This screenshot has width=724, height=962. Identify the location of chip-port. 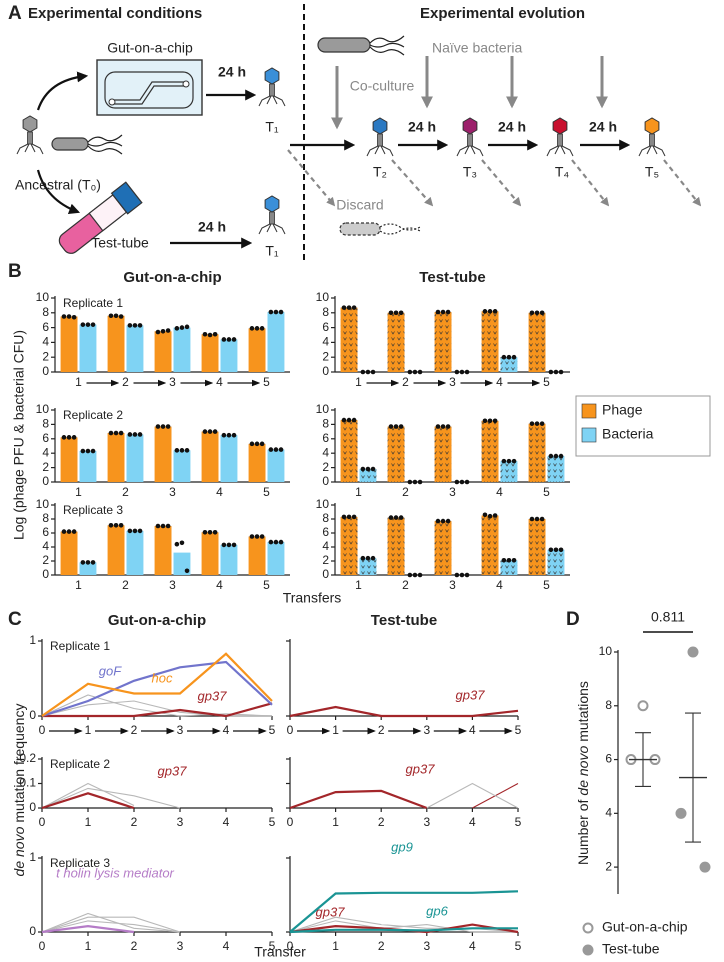
(112, 102).